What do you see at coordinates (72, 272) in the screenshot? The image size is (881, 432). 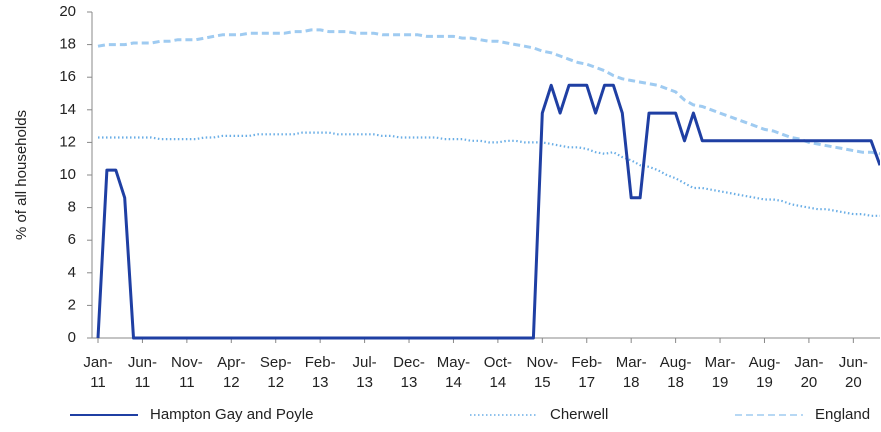 I see `y-tick-label: 4` at bounding box center [72, 272].